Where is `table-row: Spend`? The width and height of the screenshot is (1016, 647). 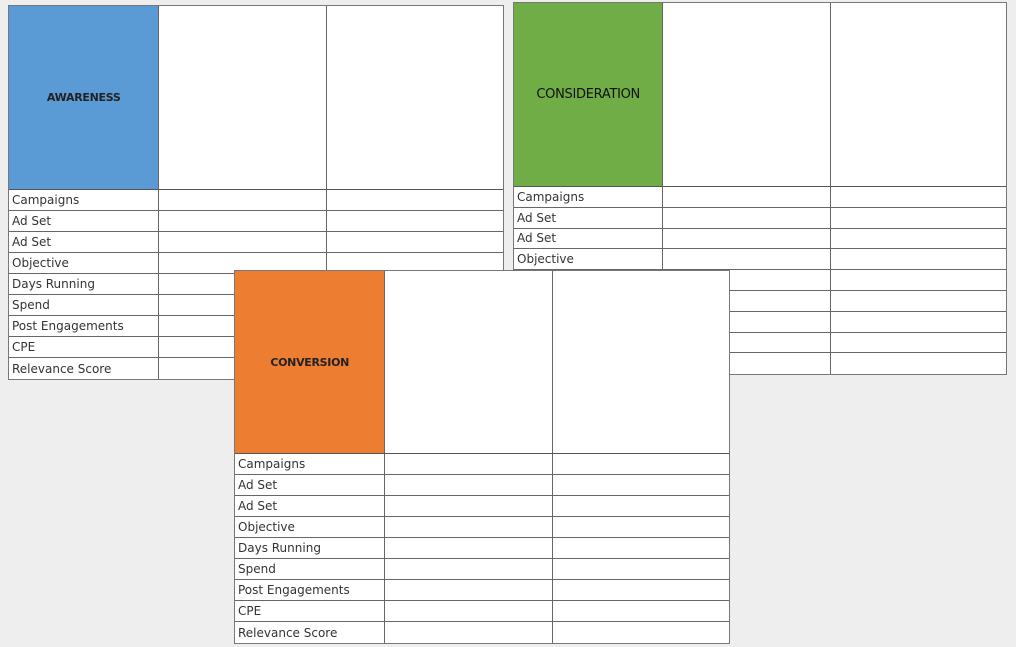 table-row: Spend is located at coordinates (482, 569).